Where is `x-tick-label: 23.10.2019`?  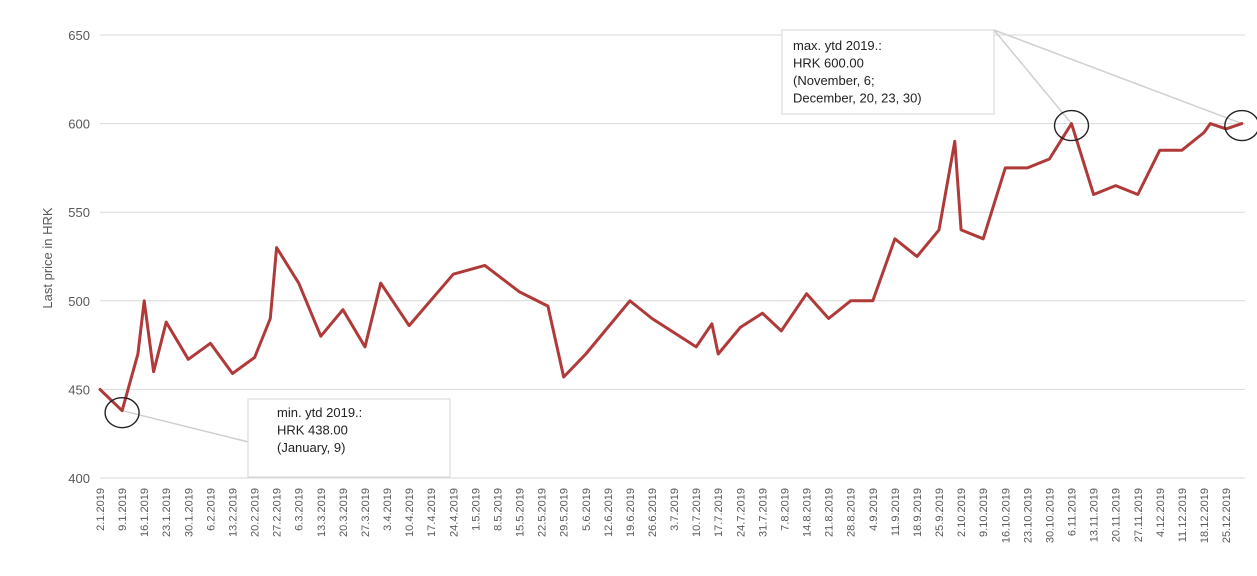
x-tick-label: 23.10.2019 is located at coordinates (1028, 515).